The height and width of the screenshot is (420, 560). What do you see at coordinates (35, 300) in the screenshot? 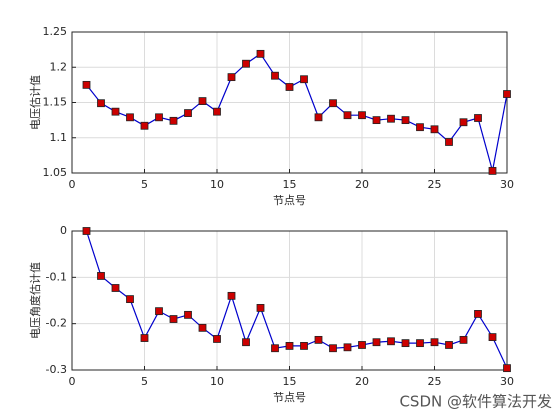
I see `y-axis-label: 电压角度估计值` at bounding box center [35, 300].